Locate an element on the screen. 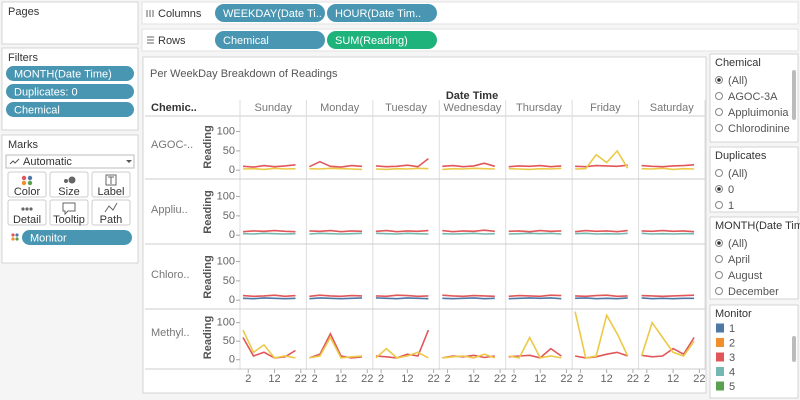  weekday-header: Friday is located at coordinates (605, 108).